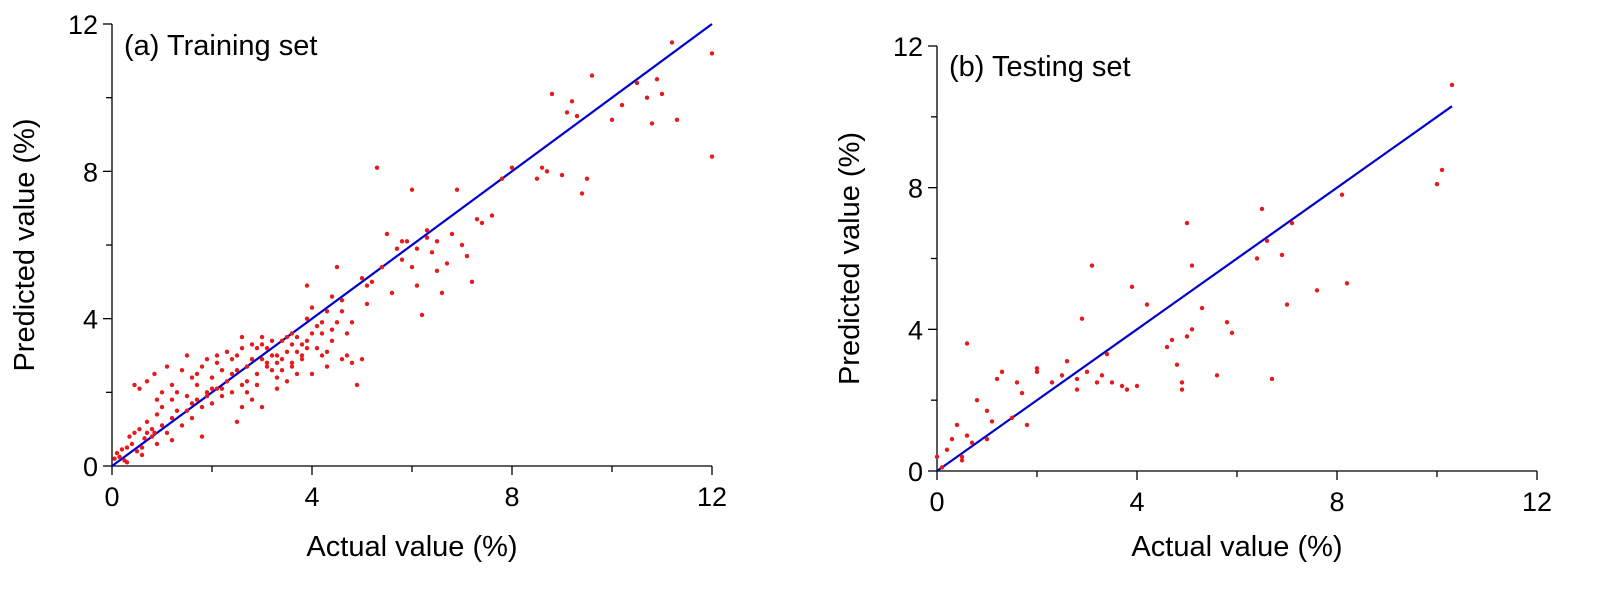 This screenshot has height=589, width=1600. What do you see at coordinates (1040, 67) in the screenshot?
I see `panel-title: (b) Testing set` at bounding box center [1040, 67].